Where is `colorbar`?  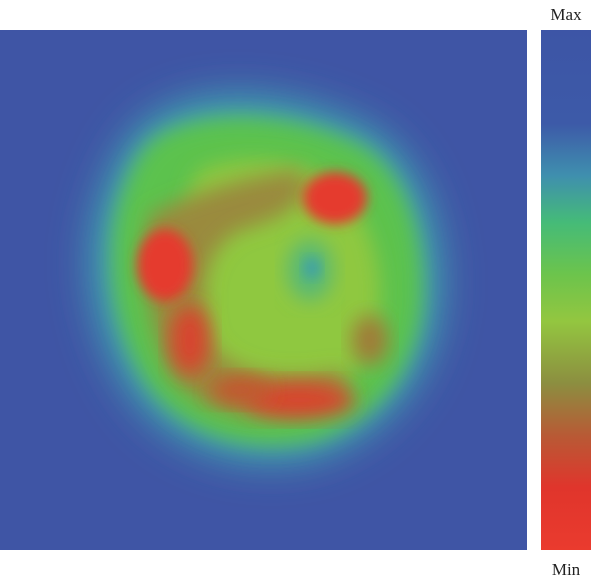 colorbar is located at coordinates (566, 290).